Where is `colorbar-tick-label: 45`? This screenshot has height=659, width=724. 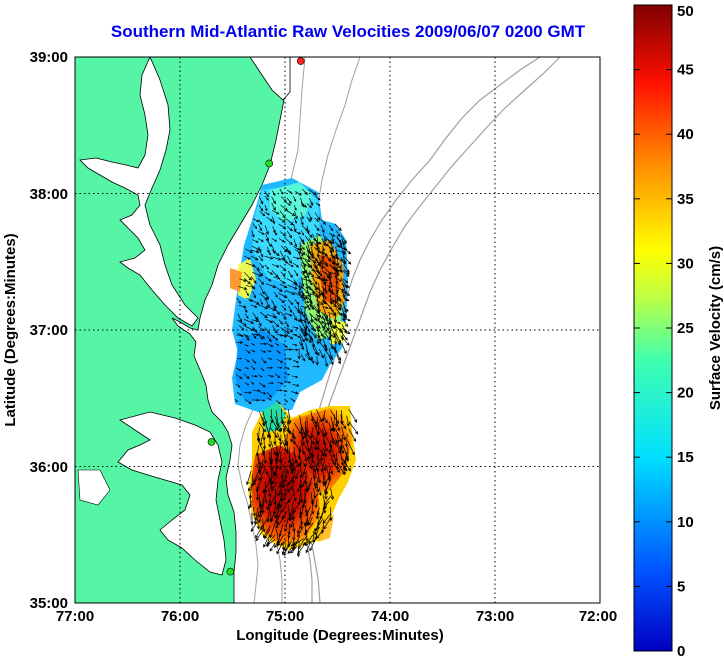
colorbar-tick-label: 45 is located at coordinates (685, 70).